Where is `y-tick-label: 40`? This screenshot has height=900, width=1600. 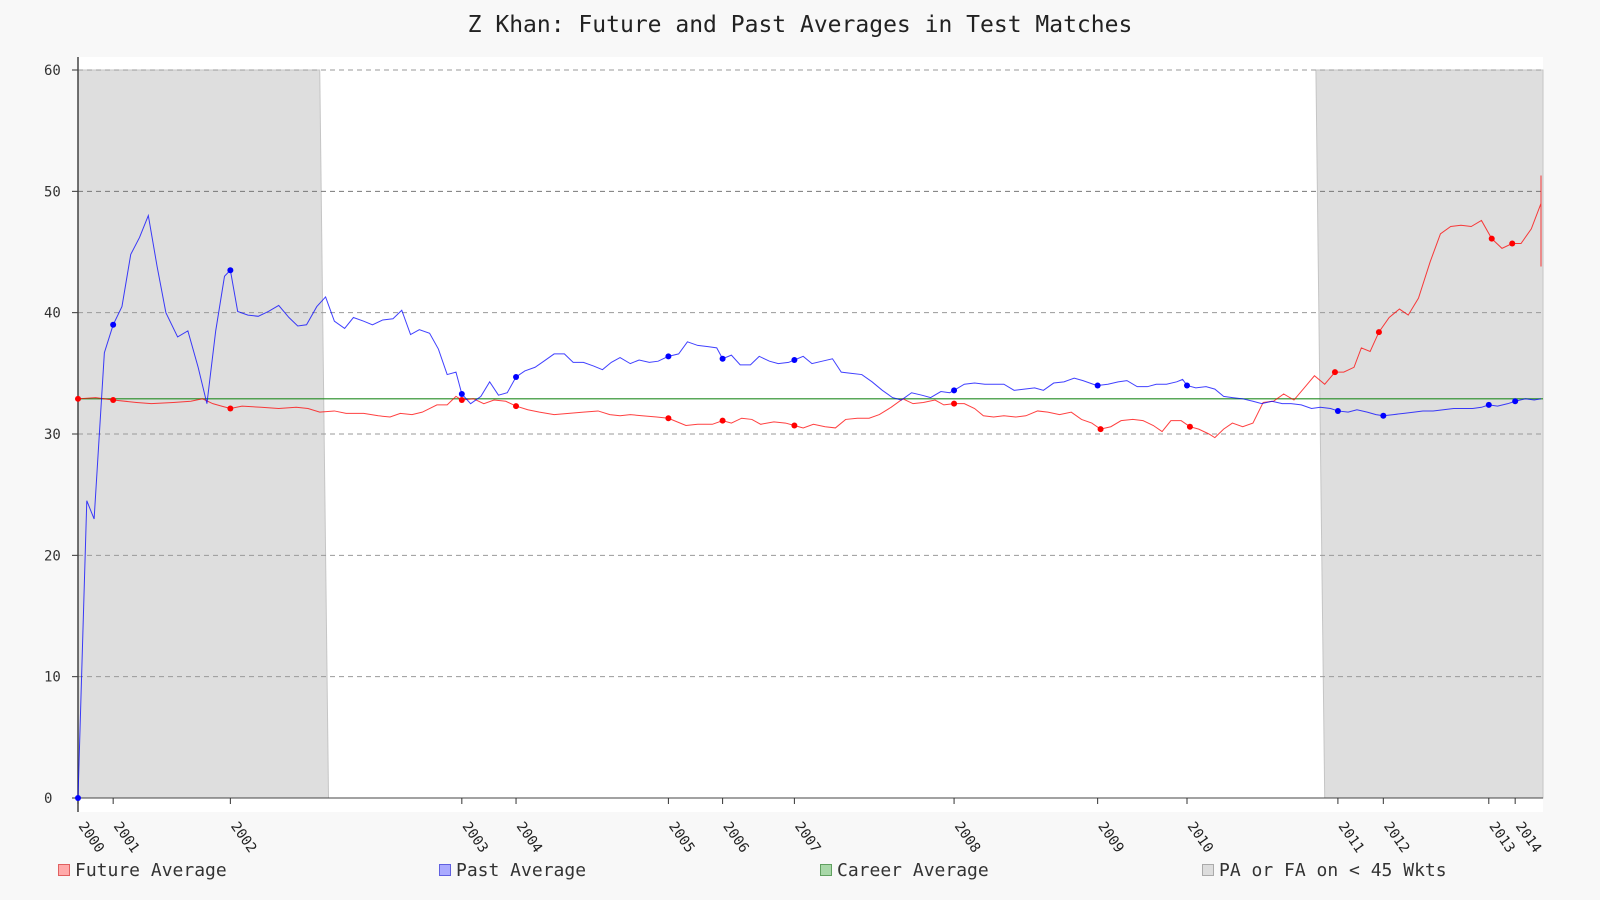 y-tick-label: 40 is located at coordinates (52, 314).